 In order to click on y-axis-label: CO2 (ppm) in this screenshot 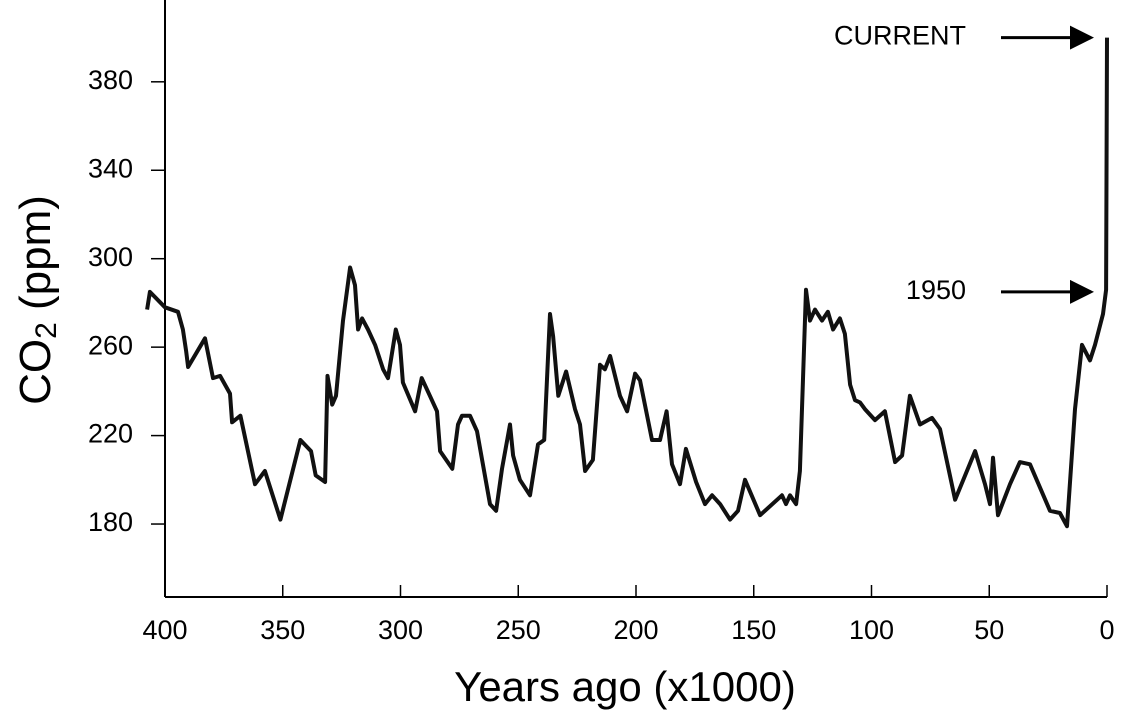, I will do `click(37, 300)`.